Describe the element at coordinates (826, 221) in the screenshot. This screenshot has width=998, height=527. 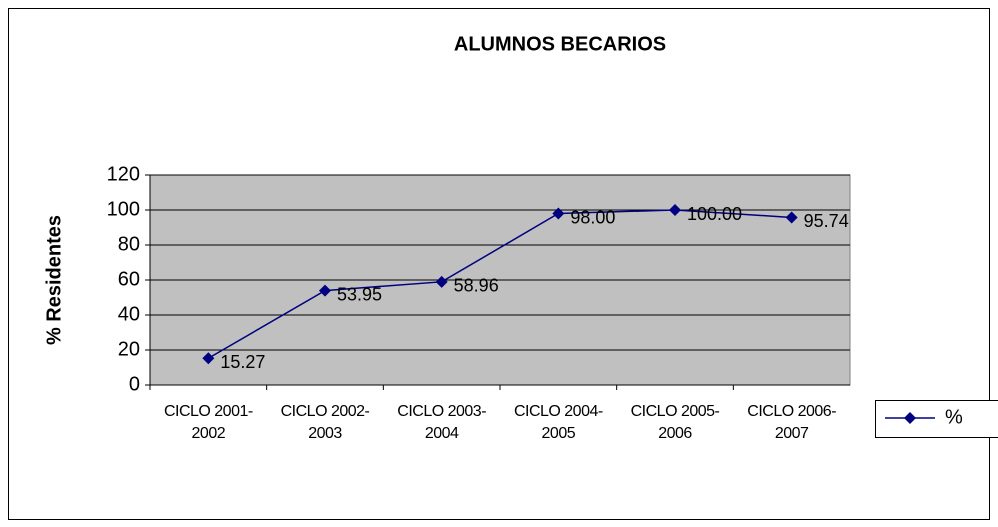
I see `data-label: 95.74` at that location.